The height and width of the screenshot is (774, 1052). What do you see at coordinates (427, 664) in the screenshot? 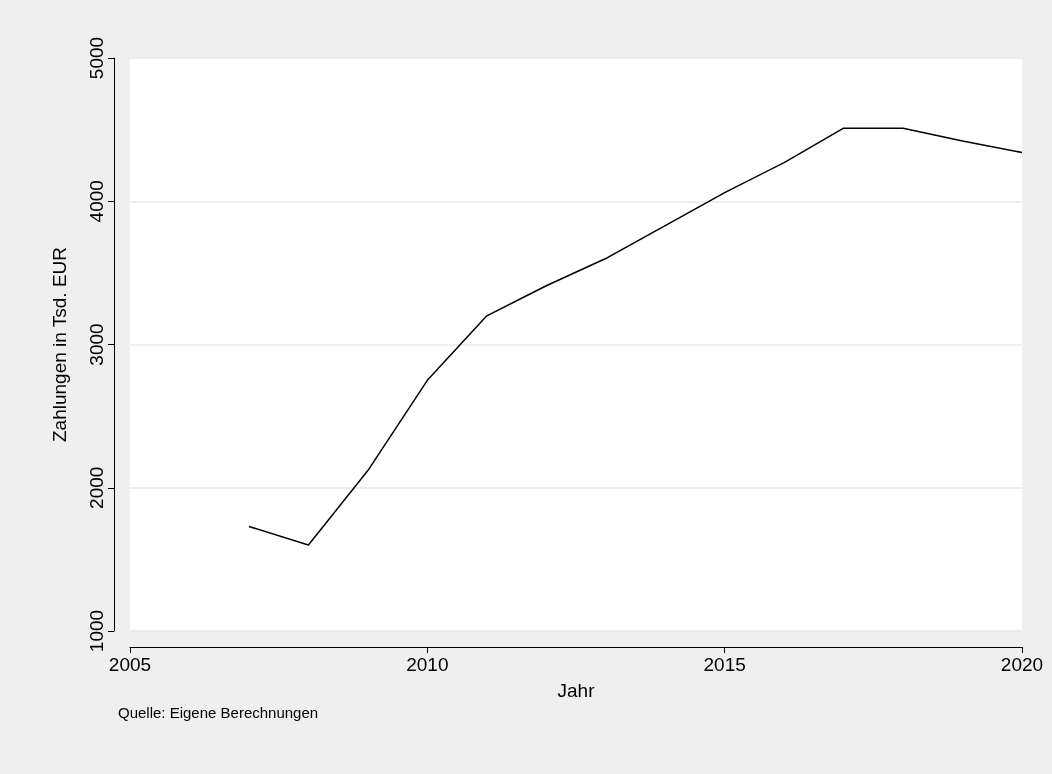
I see `x-tick-label: 2010` at bounding box center [427, 664].